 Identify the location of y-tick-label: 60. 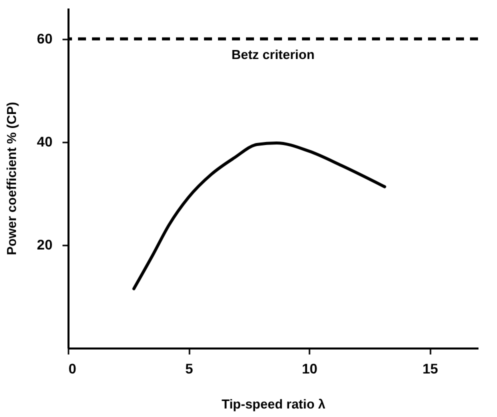
(44, 38).